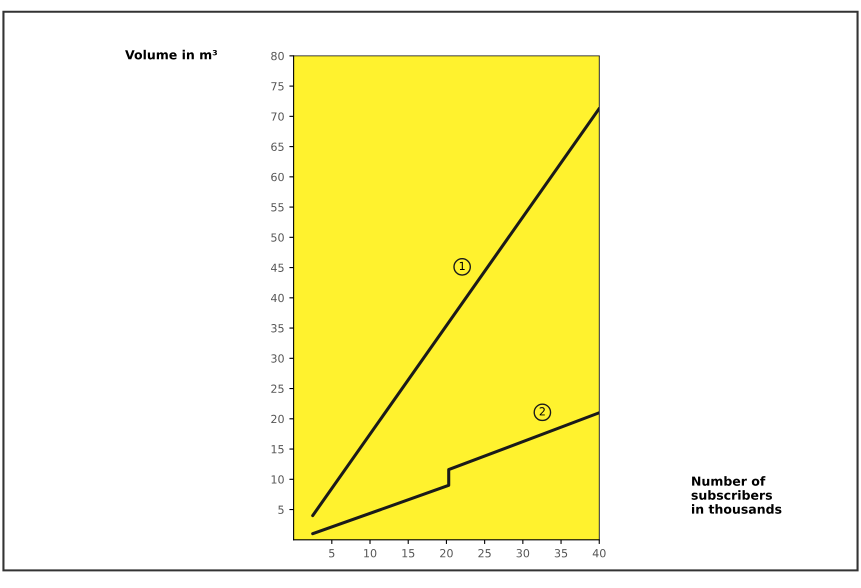  What do you see at coordinates (599, 553) in the screenshot?
I see `x-tick-label: 40` at bounding box center [599, 553].